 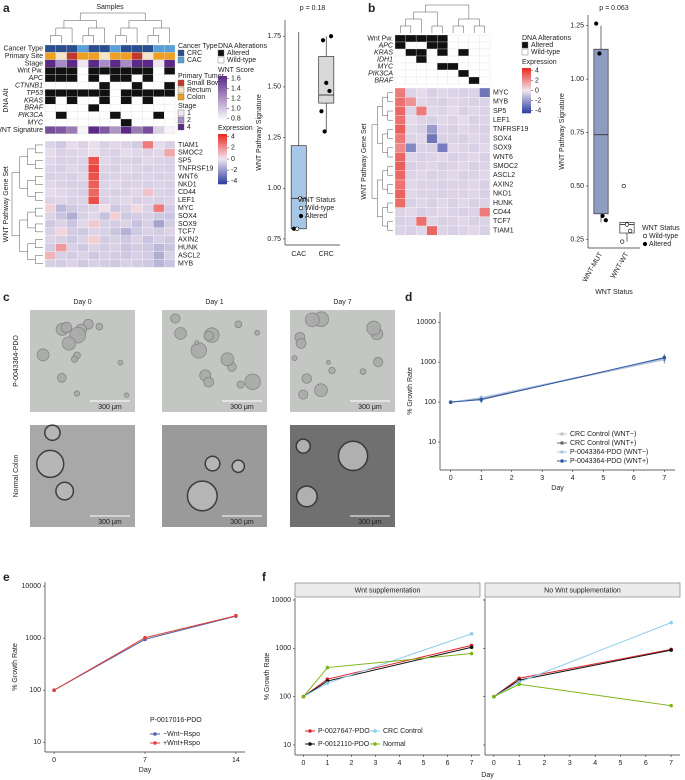 What do you see at coordinates (34, 93) in the screenshot?
I see `annotation-label: TP53` at bounding box center [34, 93].